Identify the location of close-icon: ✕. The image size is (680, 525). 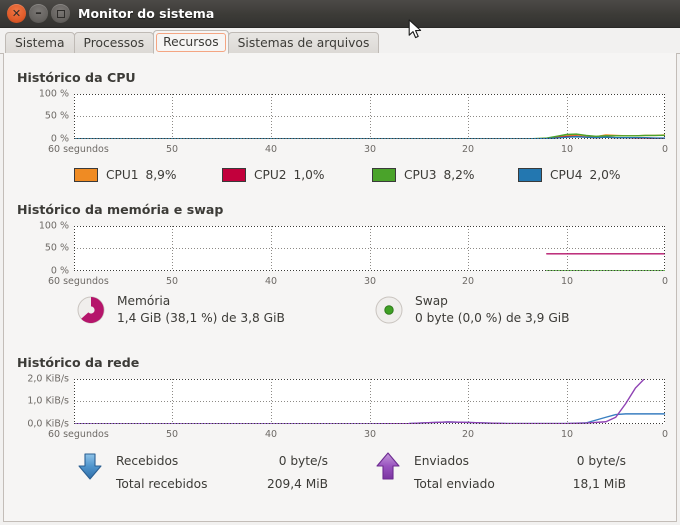
(16, 13).